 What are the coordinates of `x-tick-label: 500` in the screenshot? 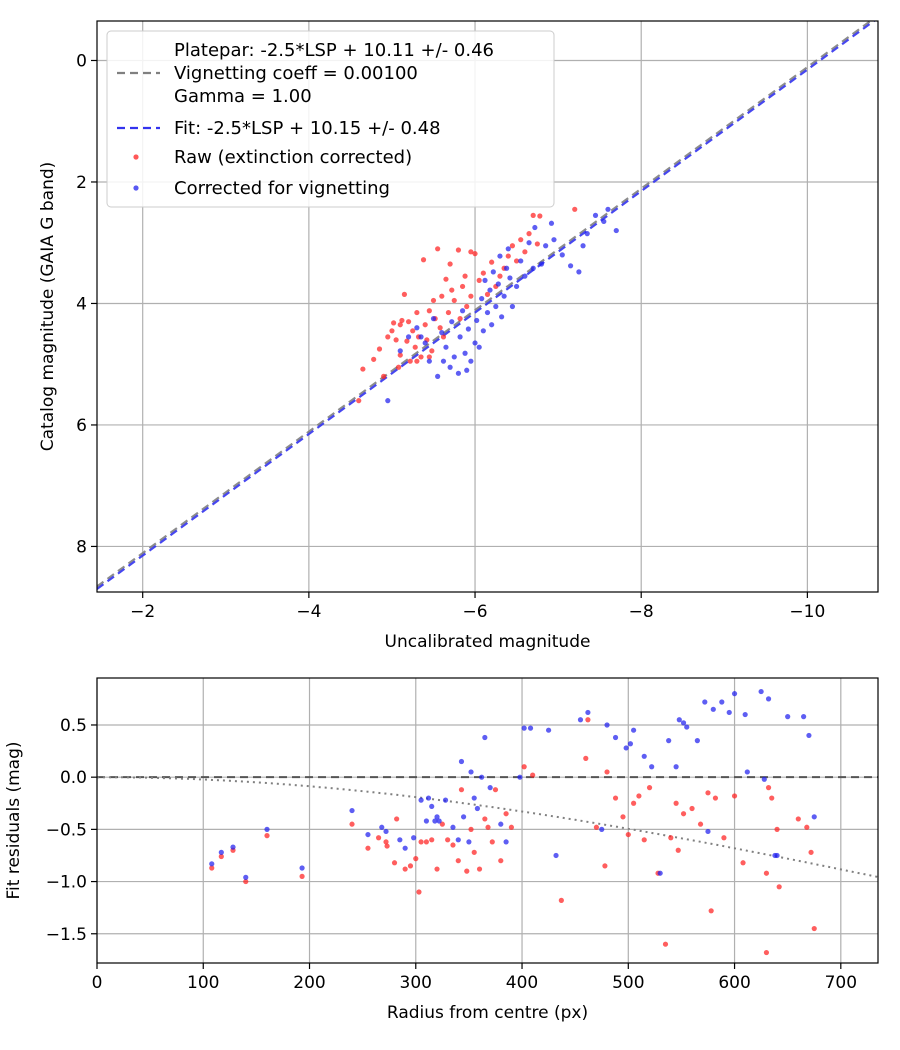 It's located at (628, 983).